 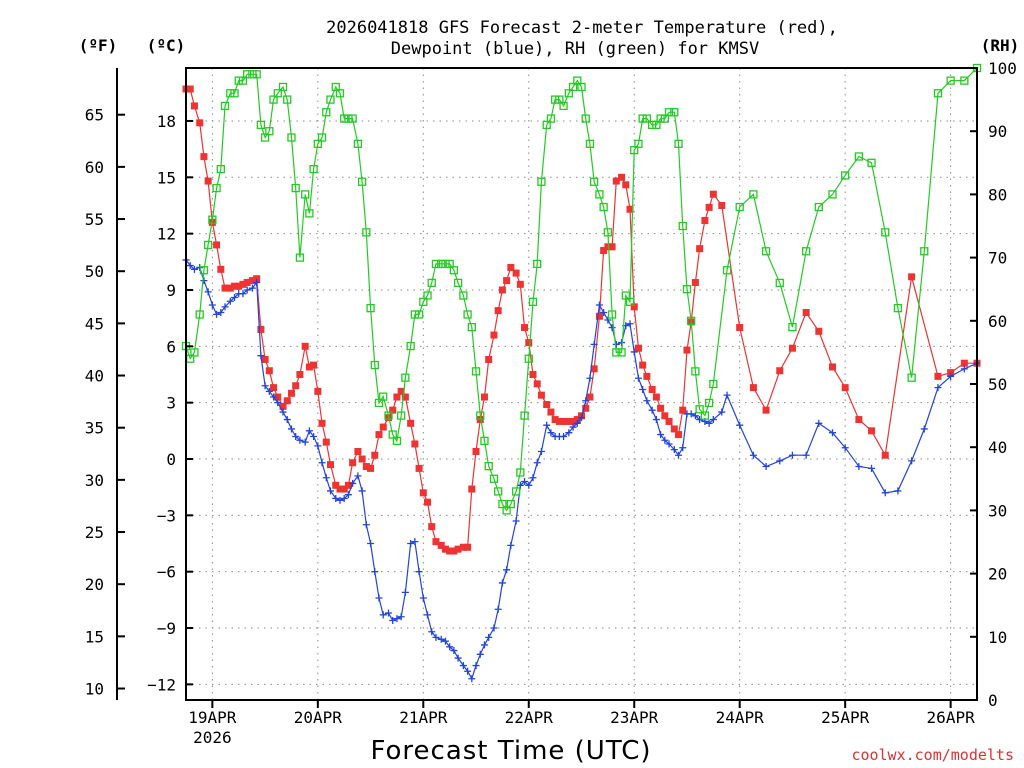 What do you see at coordinates (212, 717) in the screenshot?
I see `x-tick-label: 19APR` at bounding box center [212, 717].